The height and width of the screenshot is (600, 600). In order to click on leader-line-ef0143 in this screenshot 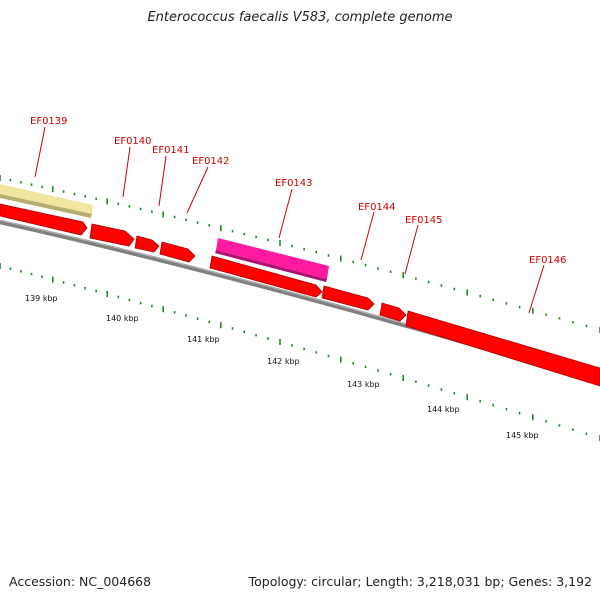, I will do `click(285, 213)`.